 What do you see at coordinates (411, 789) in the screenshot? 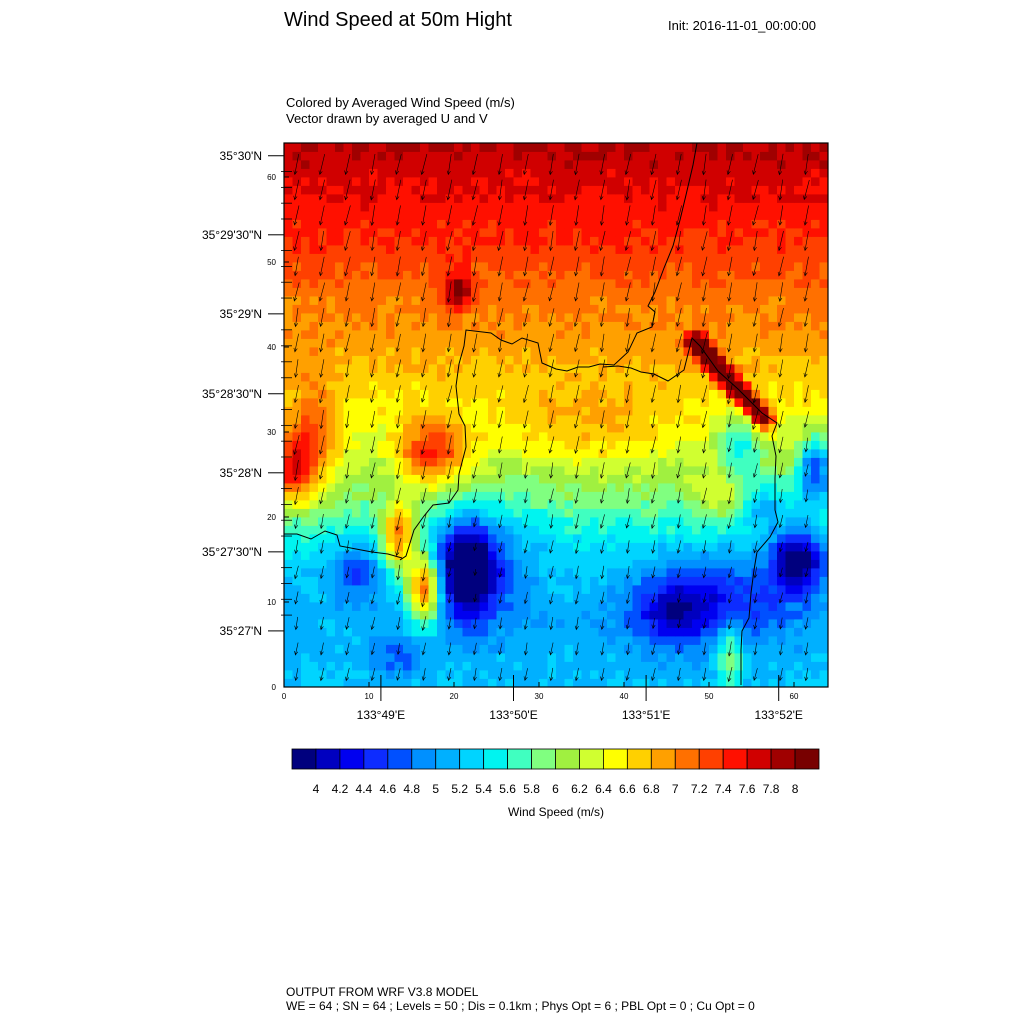
I see `colorbar-tick-label: 4.8` at bounding box center [411, 789].